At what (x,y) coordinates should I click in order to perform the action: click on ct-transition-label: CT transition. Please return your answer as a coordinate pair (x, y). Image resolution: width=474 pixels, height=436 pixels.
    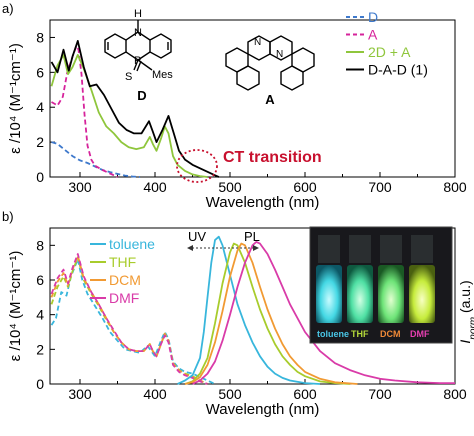
    Looking at the image, I should click on (272, 157).